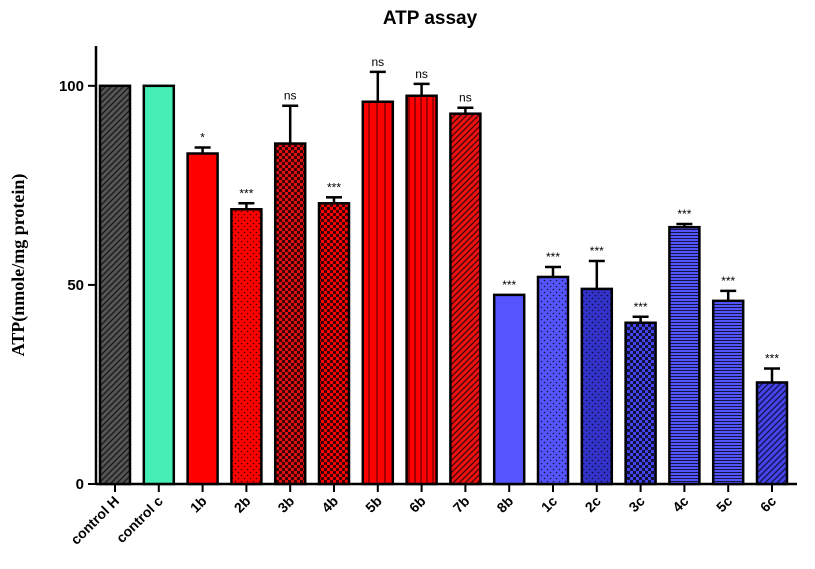  I want to click on x-tick-label: 4b, so click(329, 504).